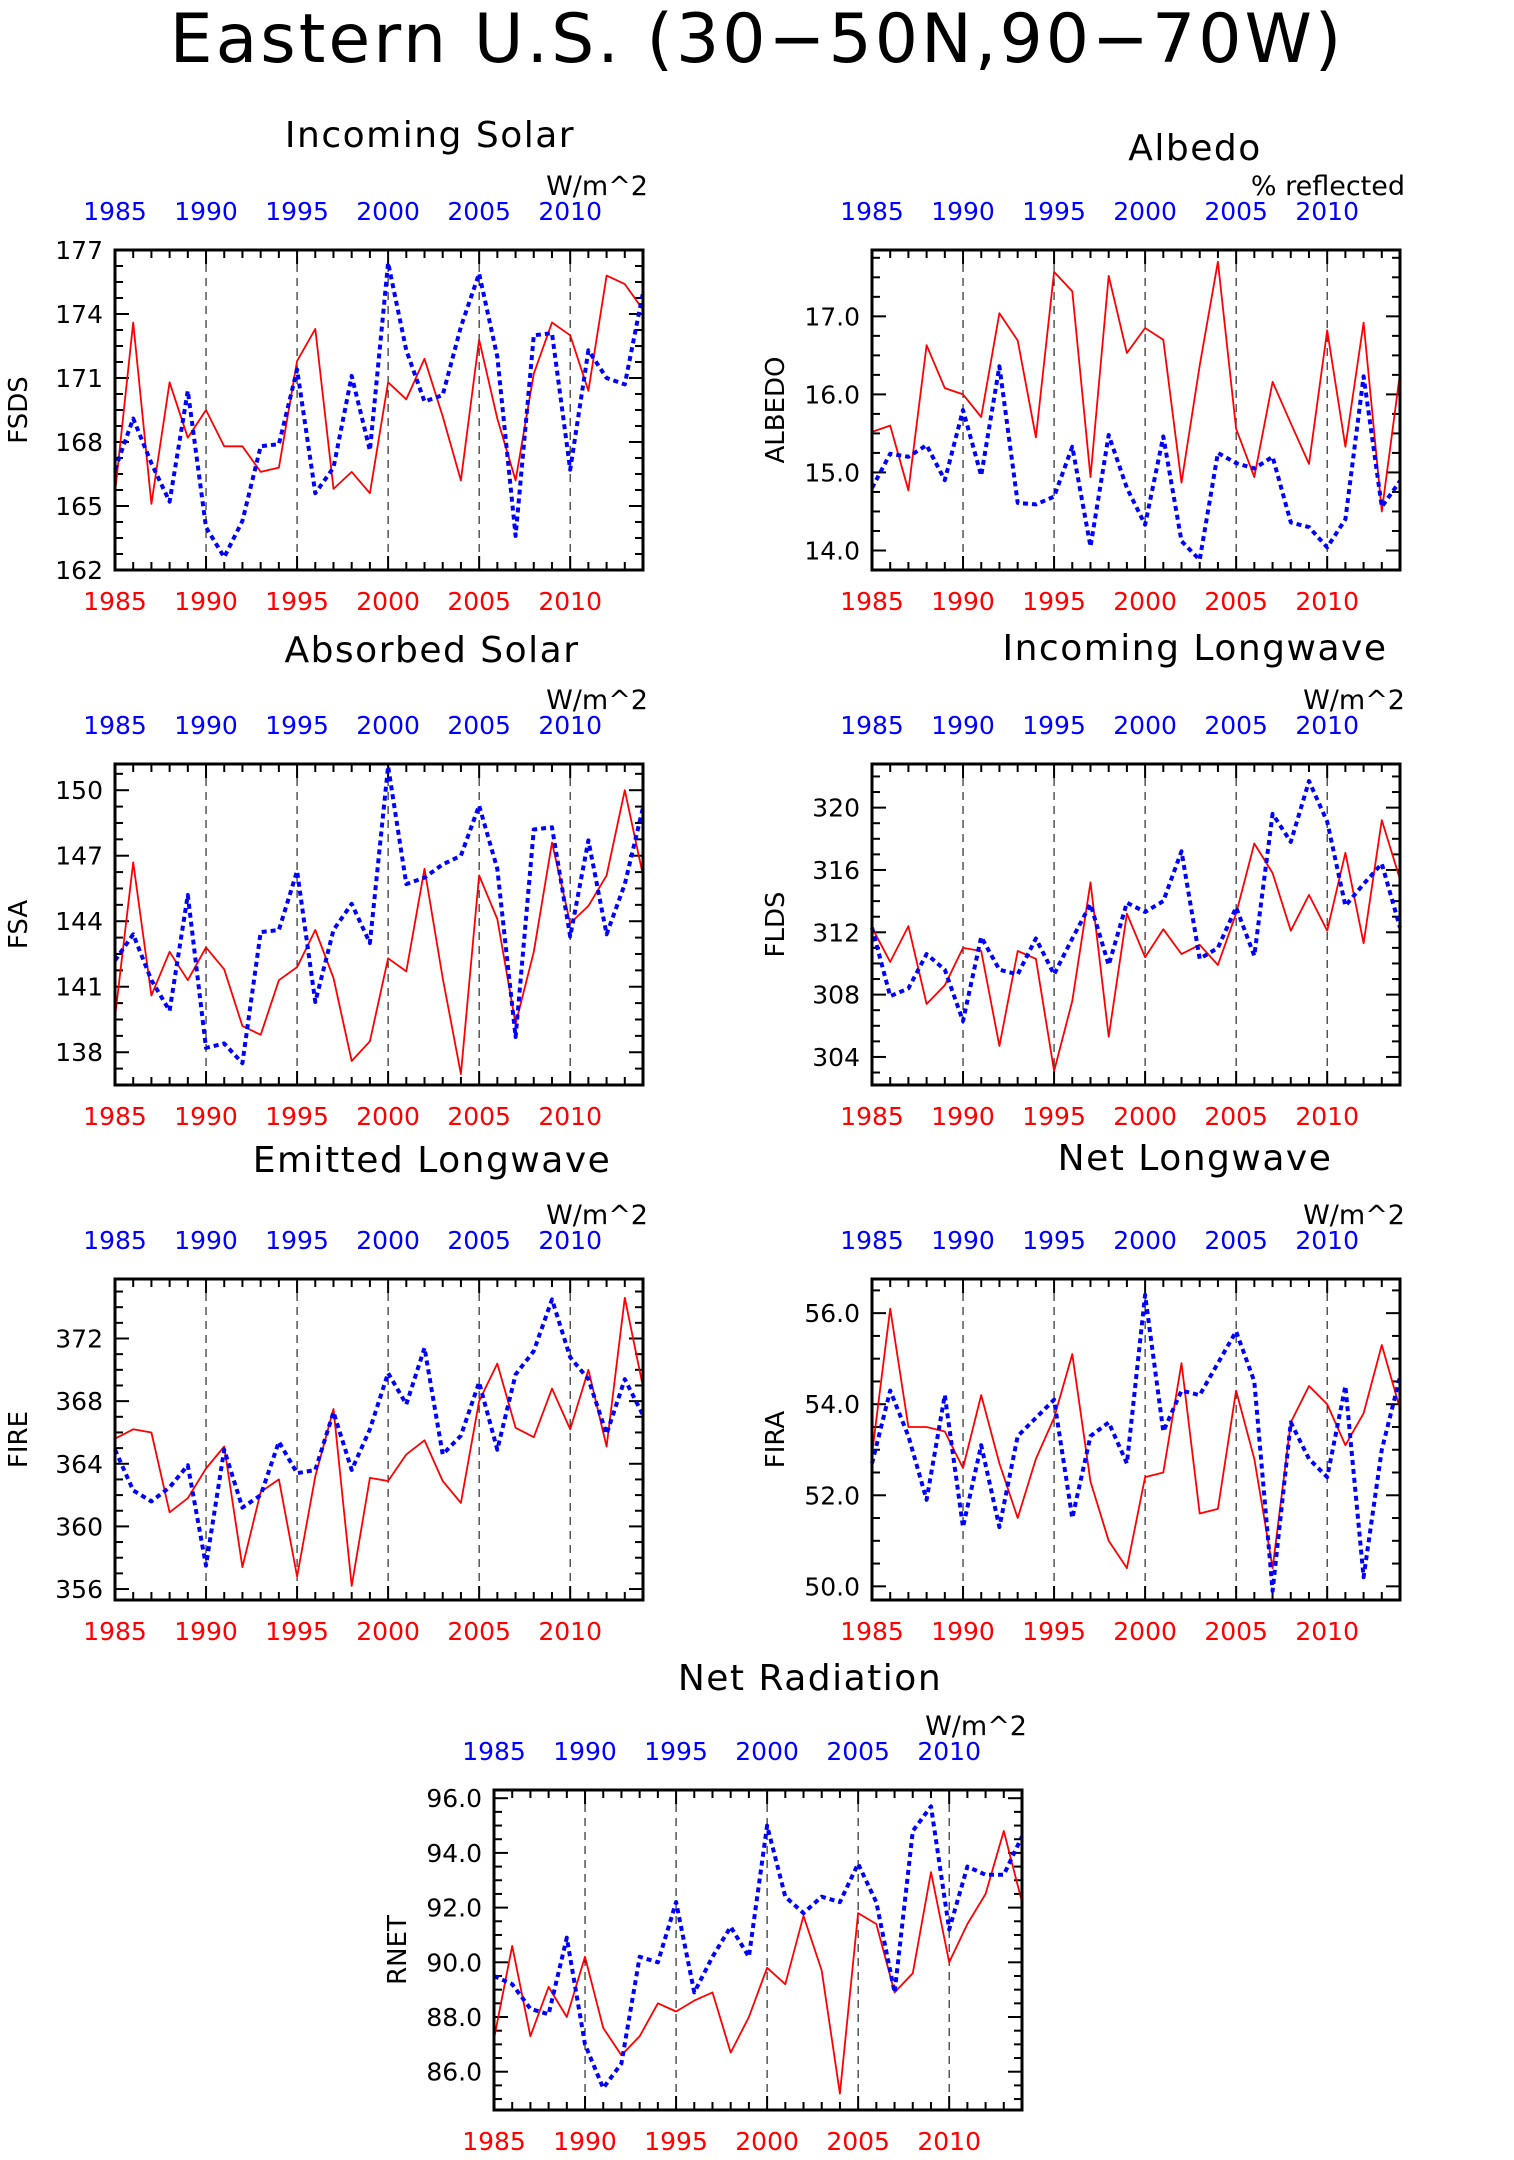 The image size is (1514, 2160). Describe the element at coordinates (836, 932) in the screenshot. I see `y-tick-label: 312` at that location.